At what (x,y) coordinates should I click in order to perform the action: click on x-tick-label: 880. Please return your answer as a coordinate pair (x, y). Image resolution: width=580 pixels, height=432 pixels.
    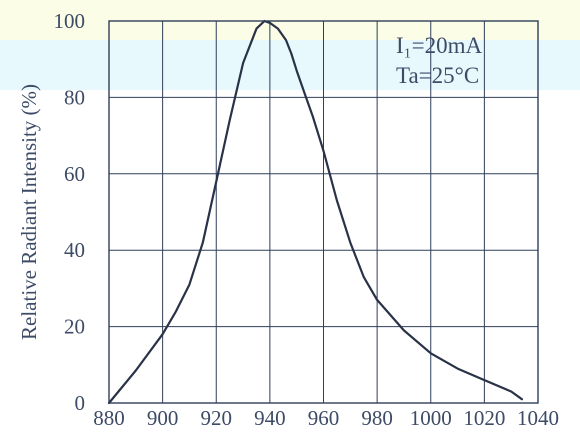
    Looking at the image, I should click on (109, 418).